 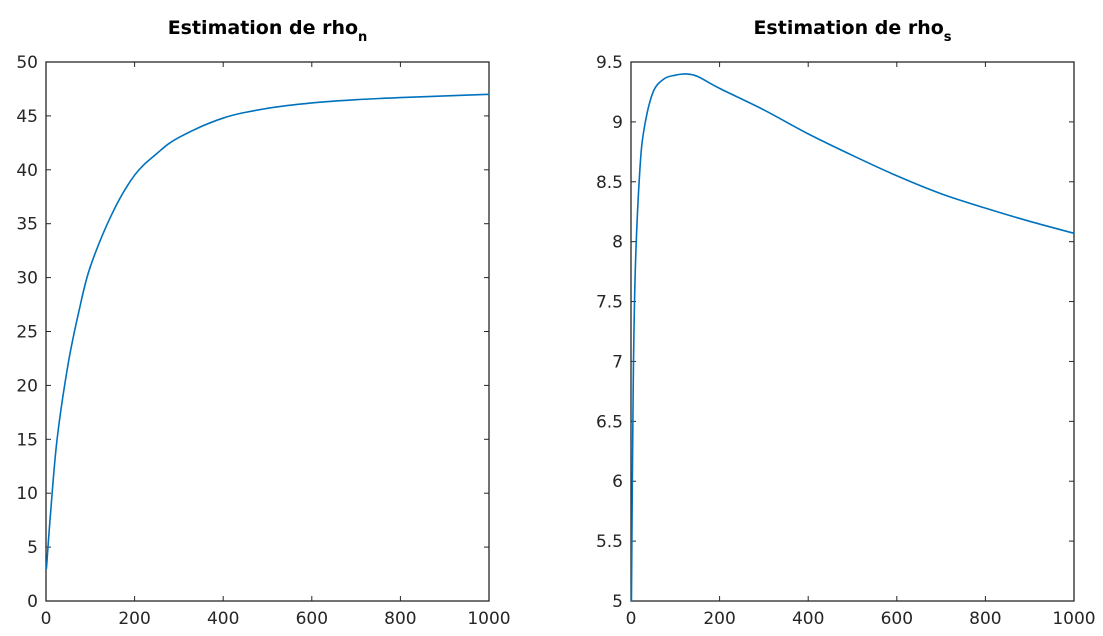 What do you see at coordinates (609, 183) in the screenshot?
I see `right-y-tick-label: 8.5` at bounding box center [609, 183].